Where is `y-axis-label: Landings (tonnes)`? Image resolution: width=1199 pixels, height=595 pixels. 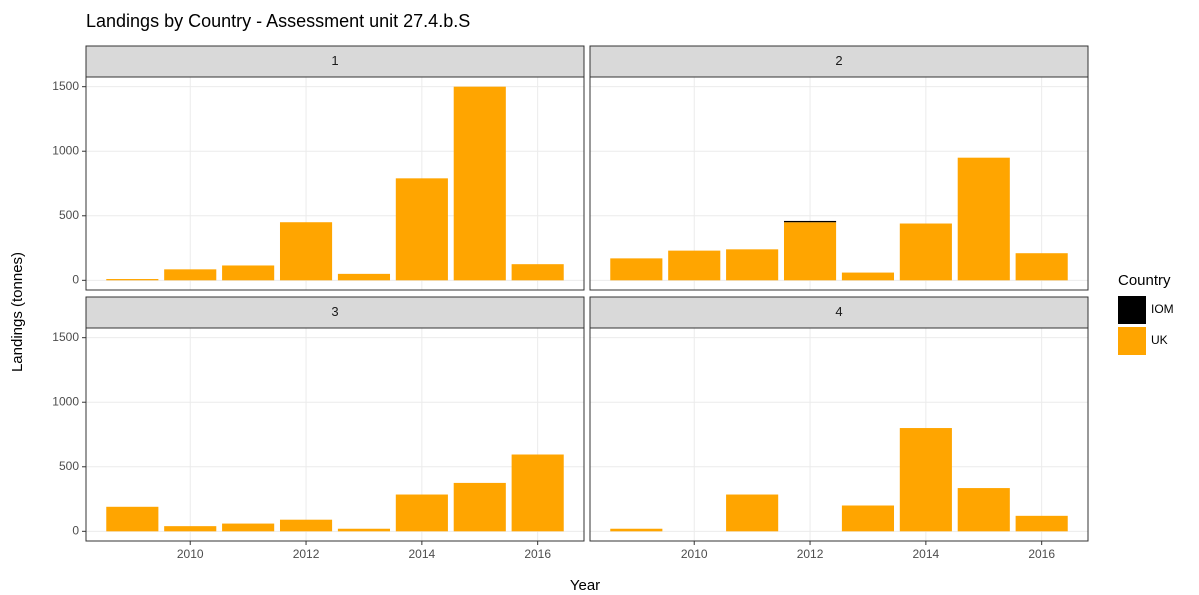
y-axis-label: Landings (tonnes) is located at coordinates (17, 312).